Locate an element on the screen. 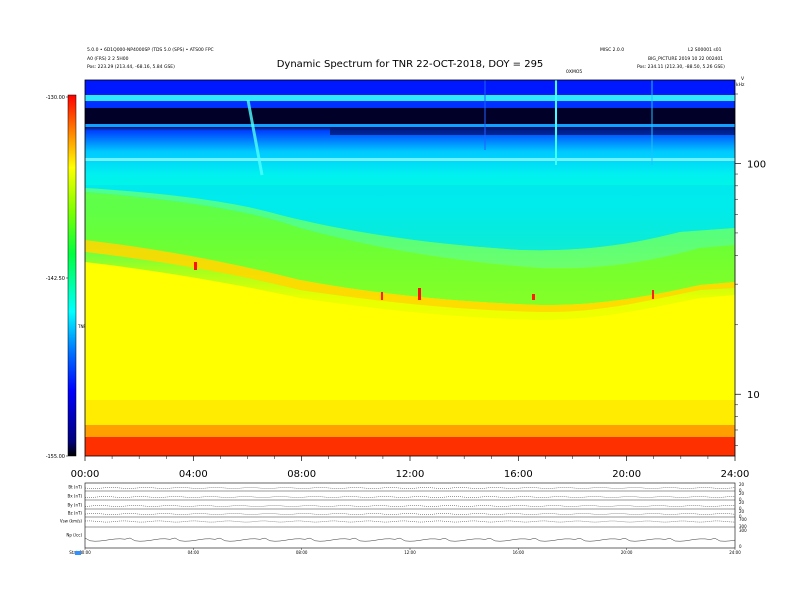  colorbar is located at coordinates (72, 275).